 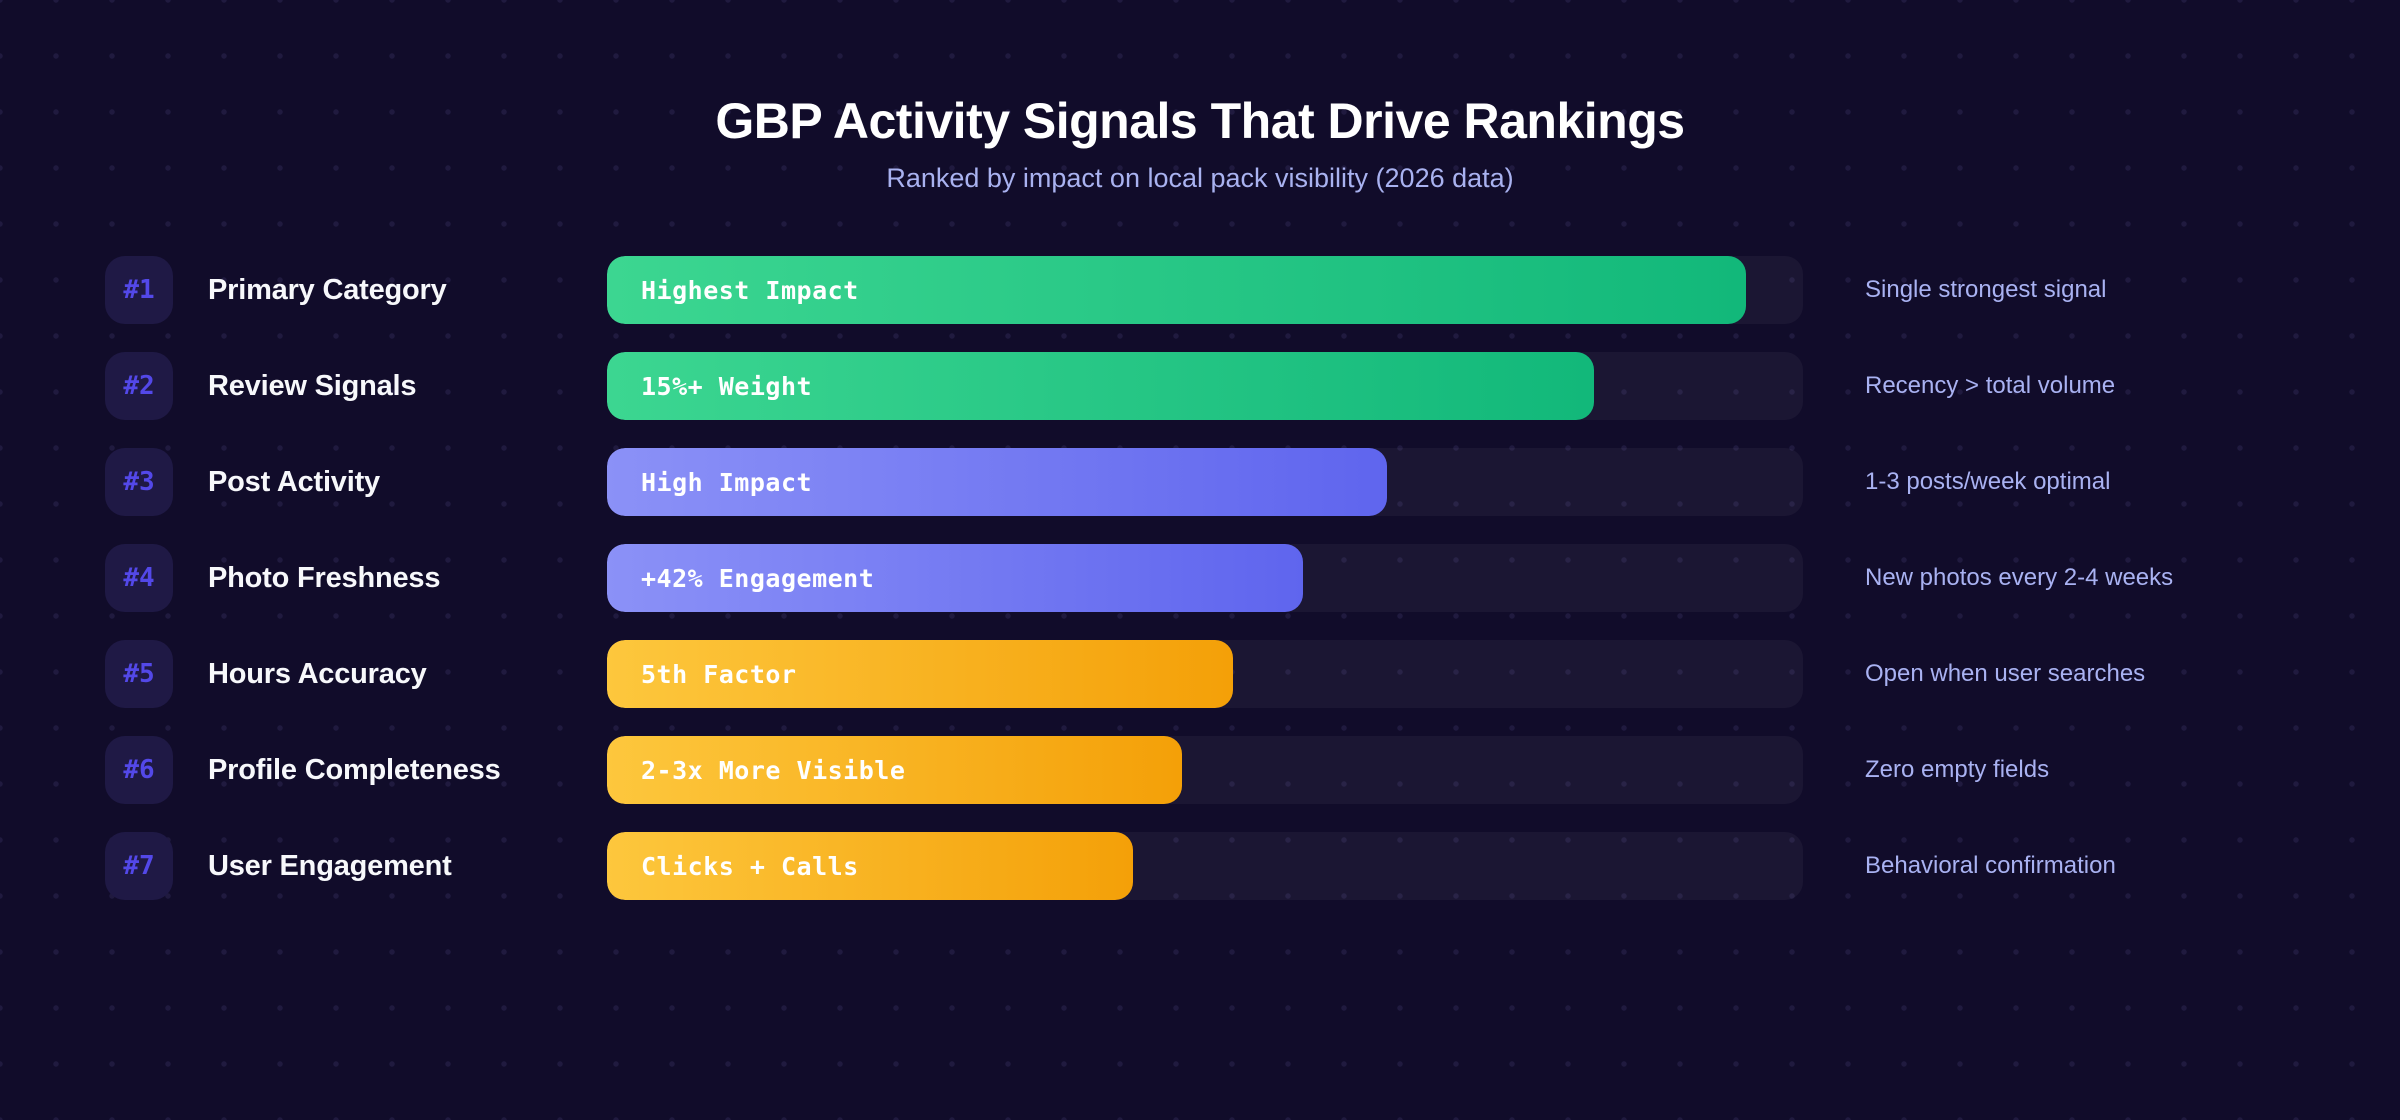 What do you see at coordinates (317, 673) in the screenshot?
I see `signal-label: Hours Accuracy` at bounding box center [317, 673].